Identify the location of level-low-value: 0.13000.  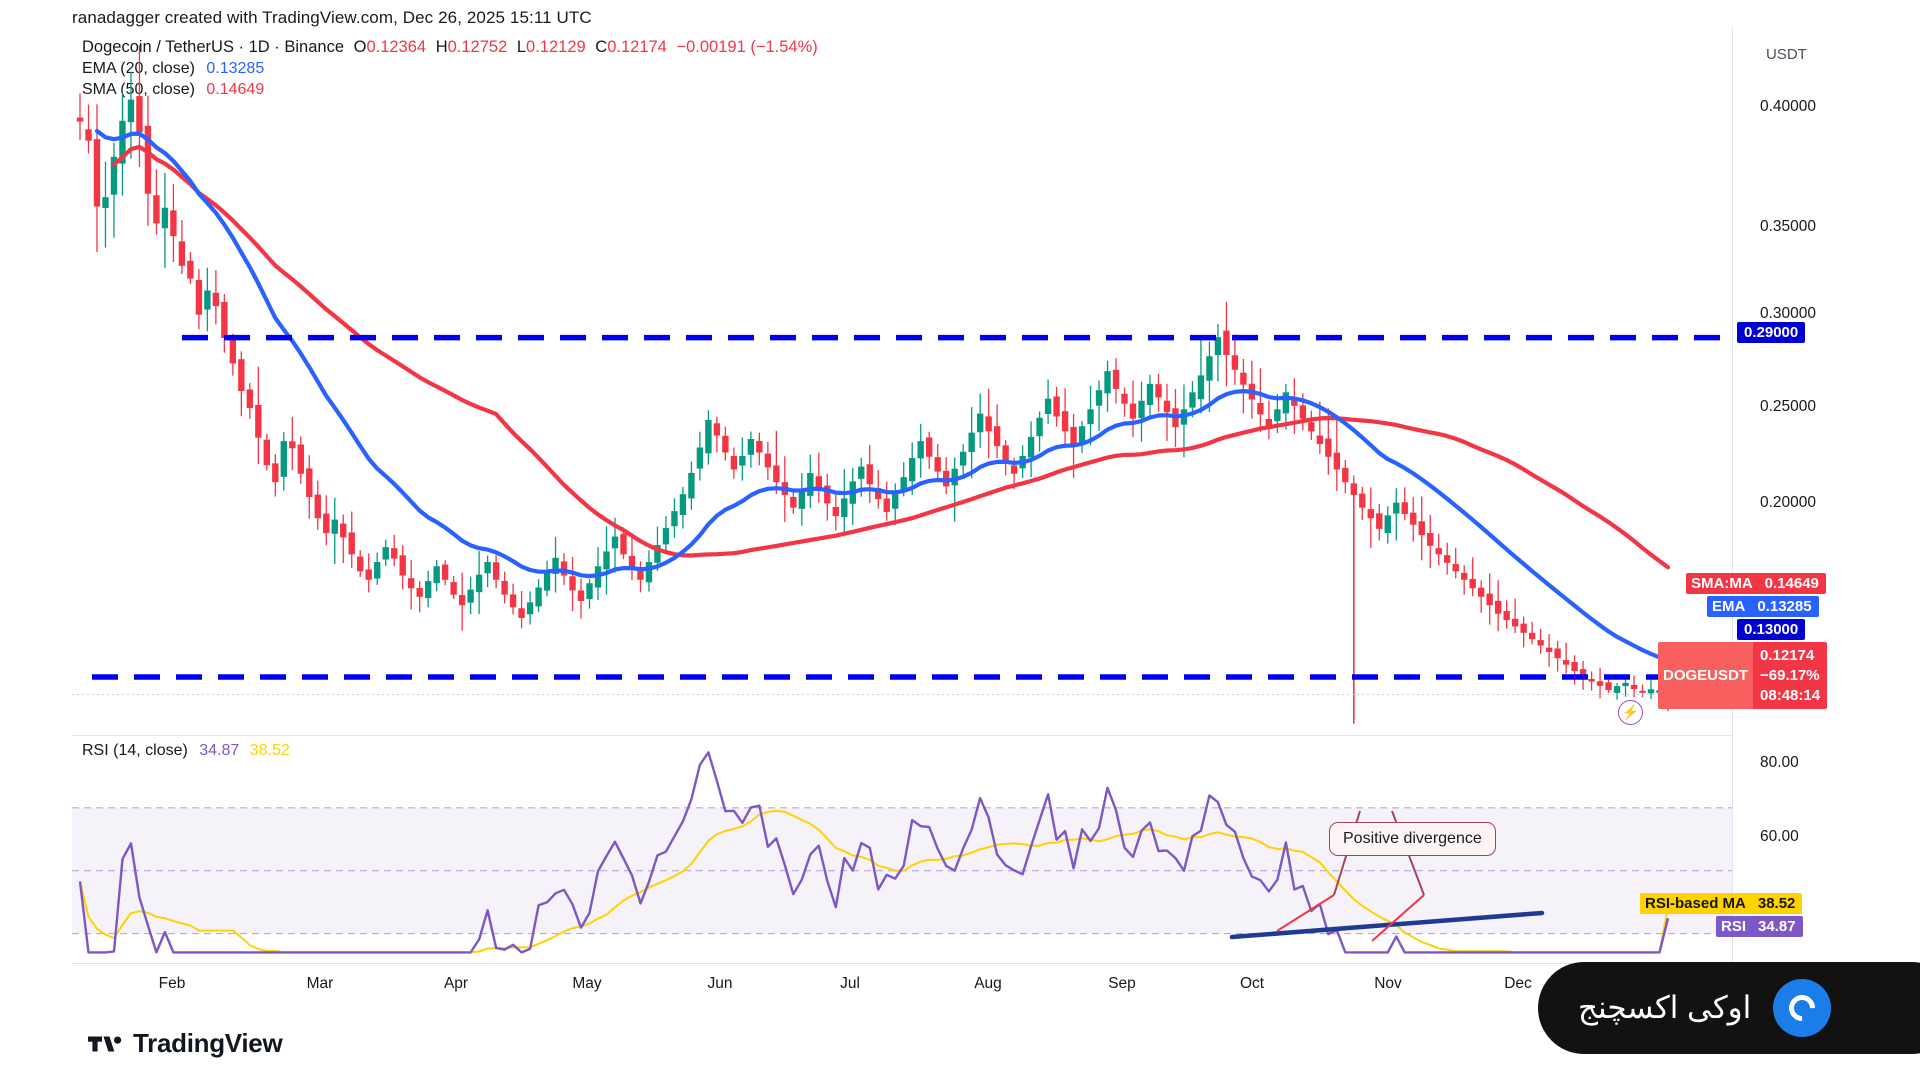
(1771, 629).